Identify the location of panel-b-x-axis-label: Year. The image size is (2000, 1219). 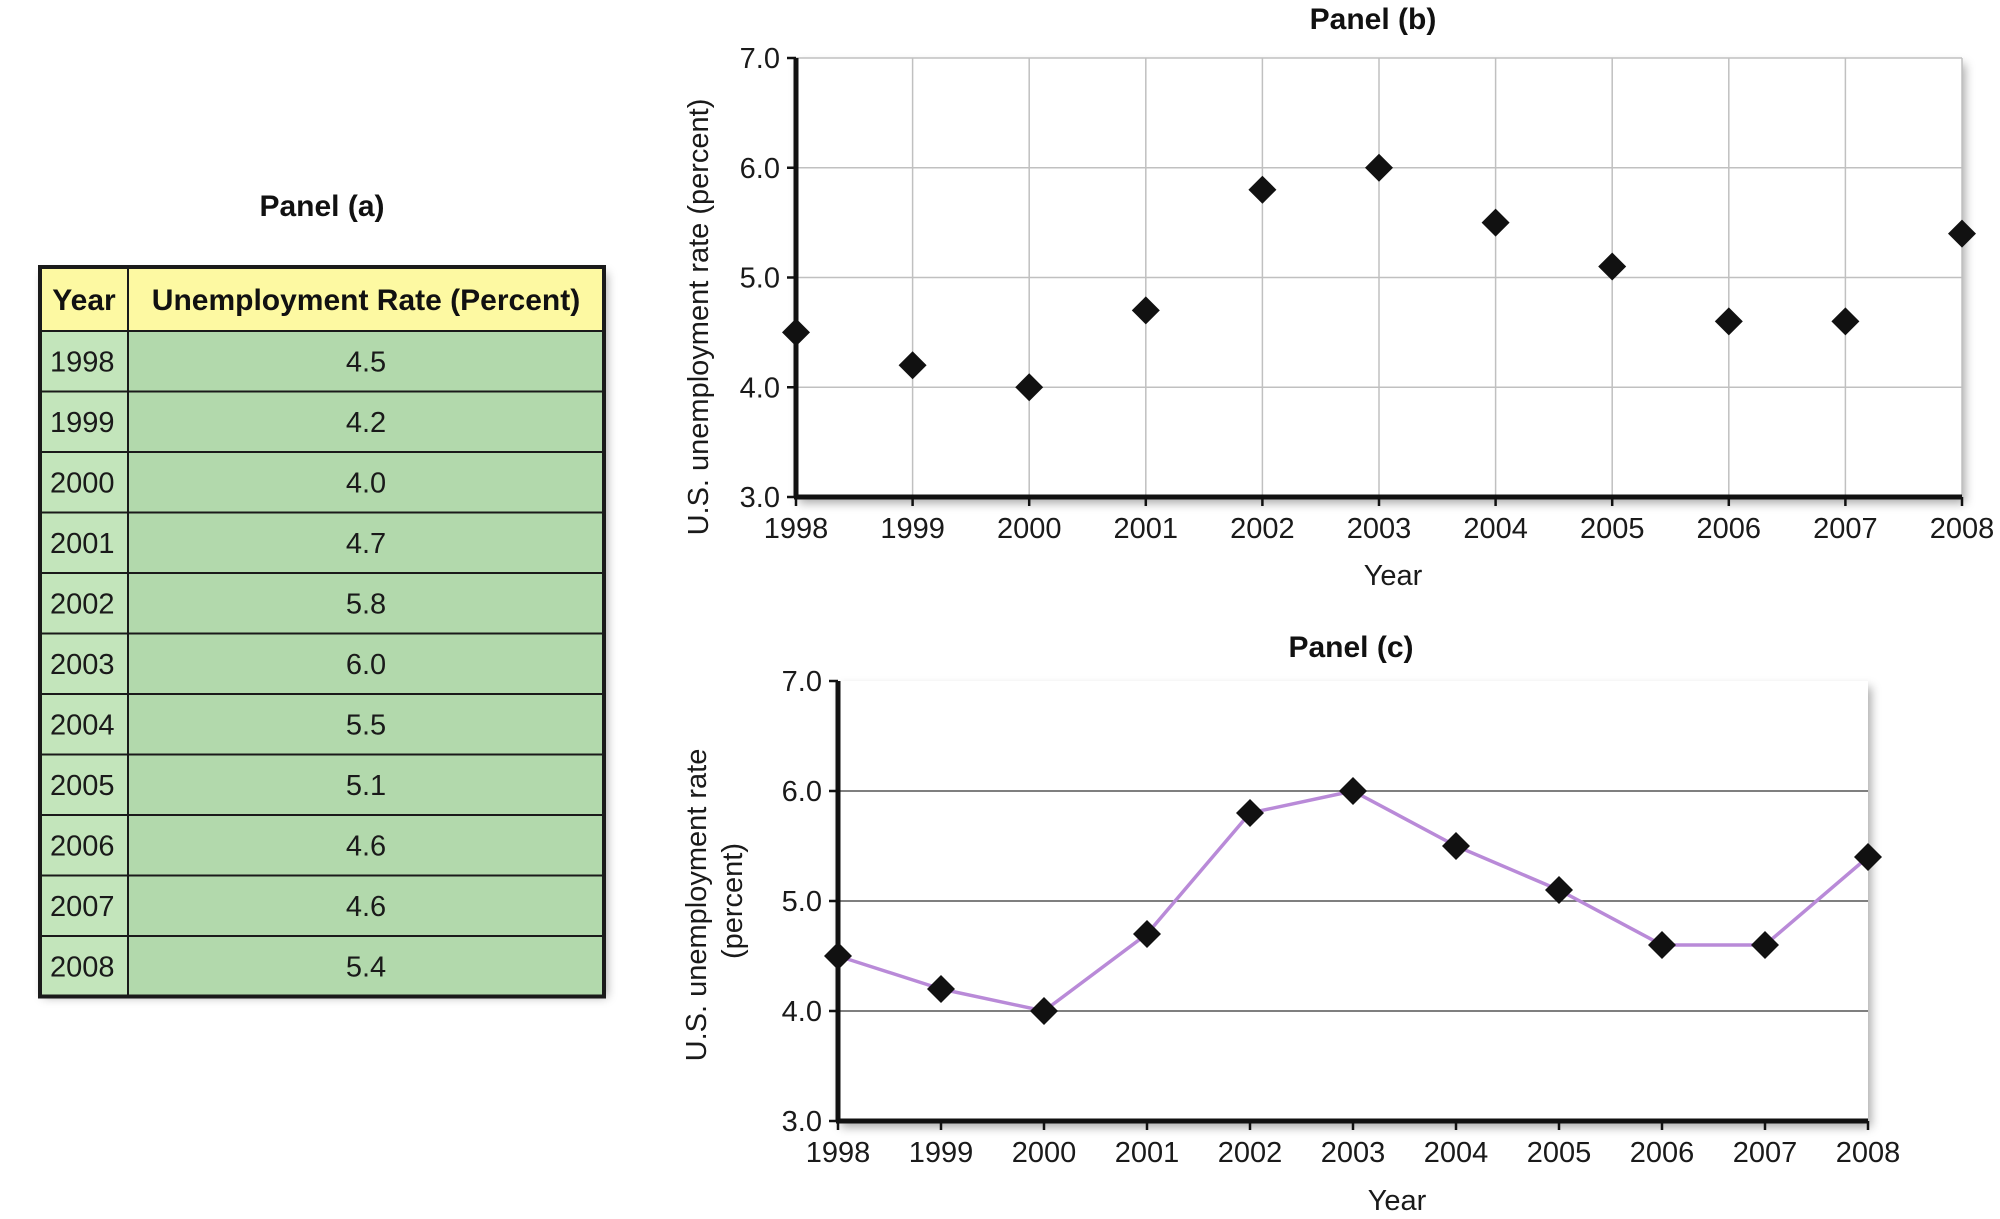
(1393, 576).